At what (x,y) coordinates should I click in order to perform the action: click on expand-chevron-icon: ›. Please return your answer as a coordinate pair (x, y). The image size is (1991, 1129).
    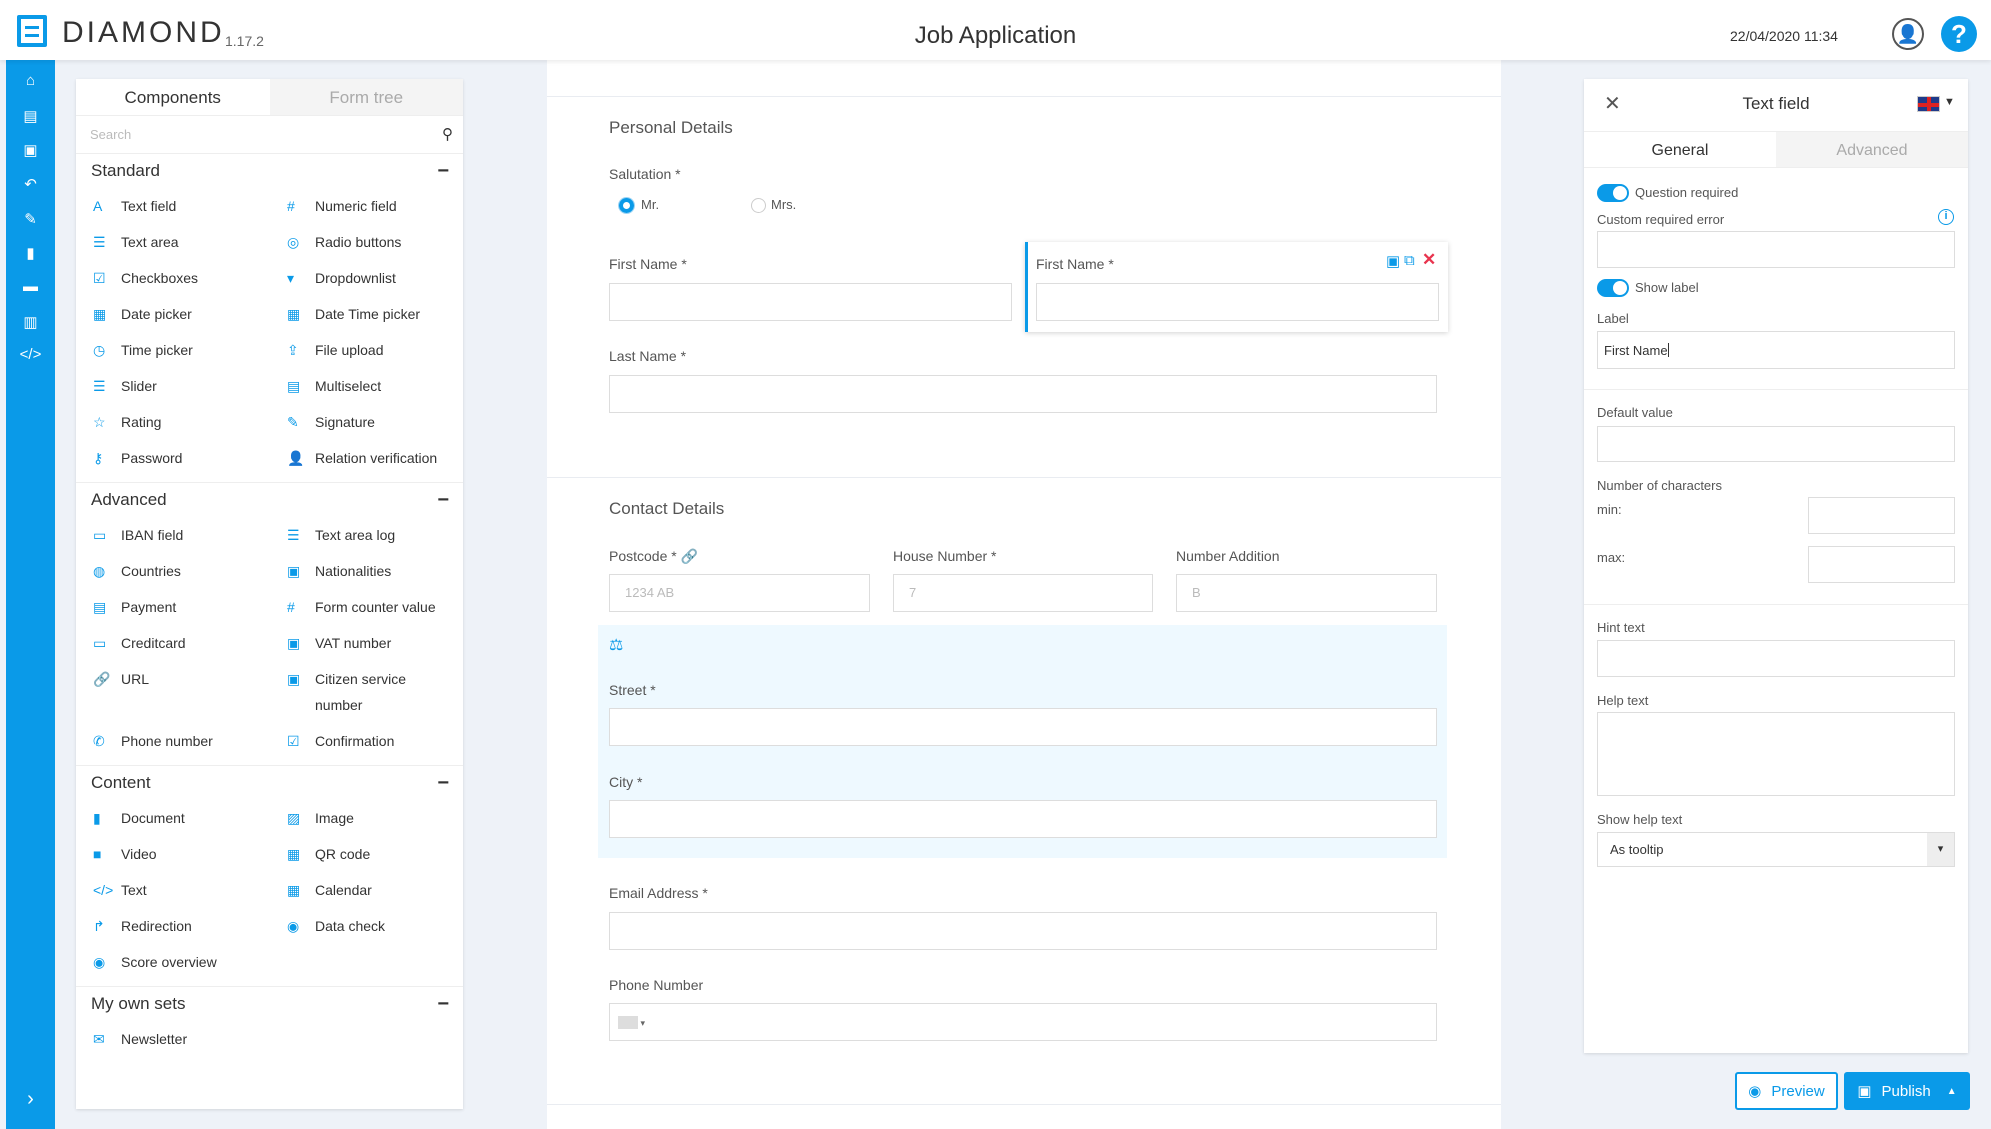
    Looking at the image, I should click on (30, 1099).